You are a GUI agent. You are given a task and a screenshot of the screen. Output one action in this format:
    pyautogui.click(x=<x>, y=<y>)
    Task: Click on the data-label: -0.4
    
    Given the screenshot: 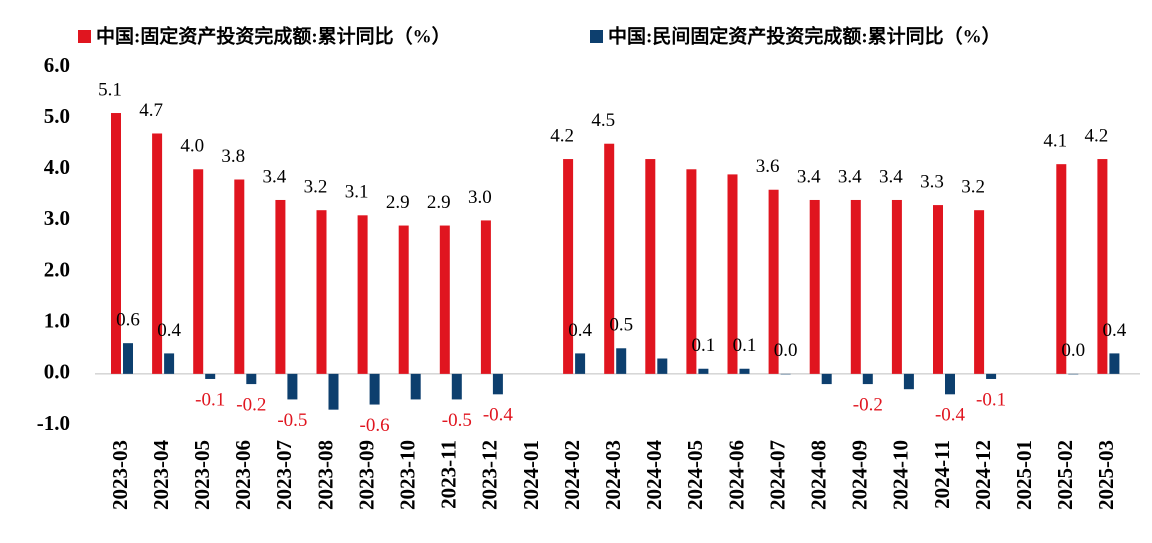 What is the action you would take?
    pyautogui.click(x=498, y=415)
    